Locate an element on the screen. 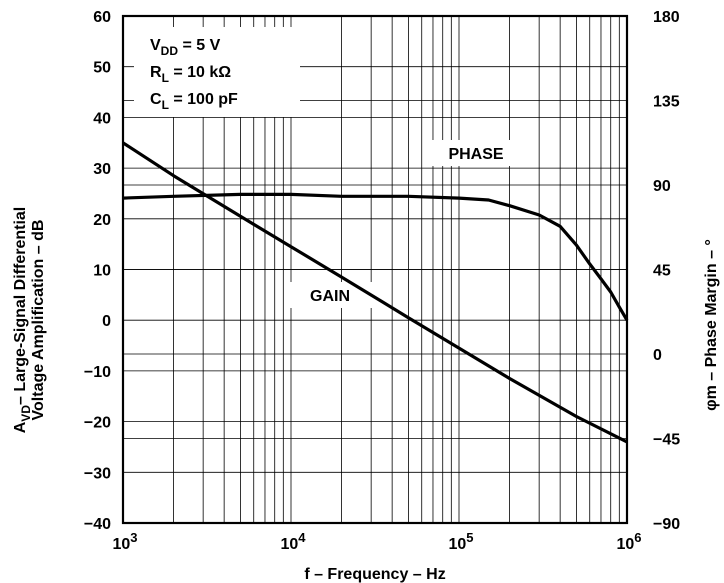  y-left-tick-label: 10 is located at coordinates (102, 271).